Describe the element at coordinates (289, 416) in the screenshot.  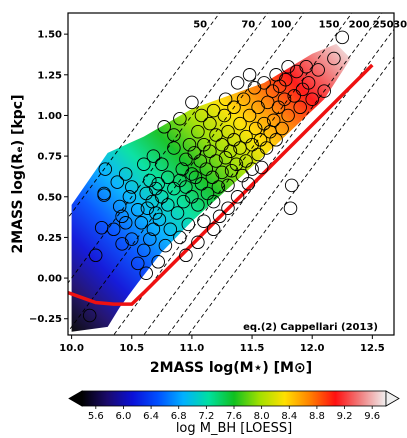
I see `colorbar-tick-label: 8.4` at that location.